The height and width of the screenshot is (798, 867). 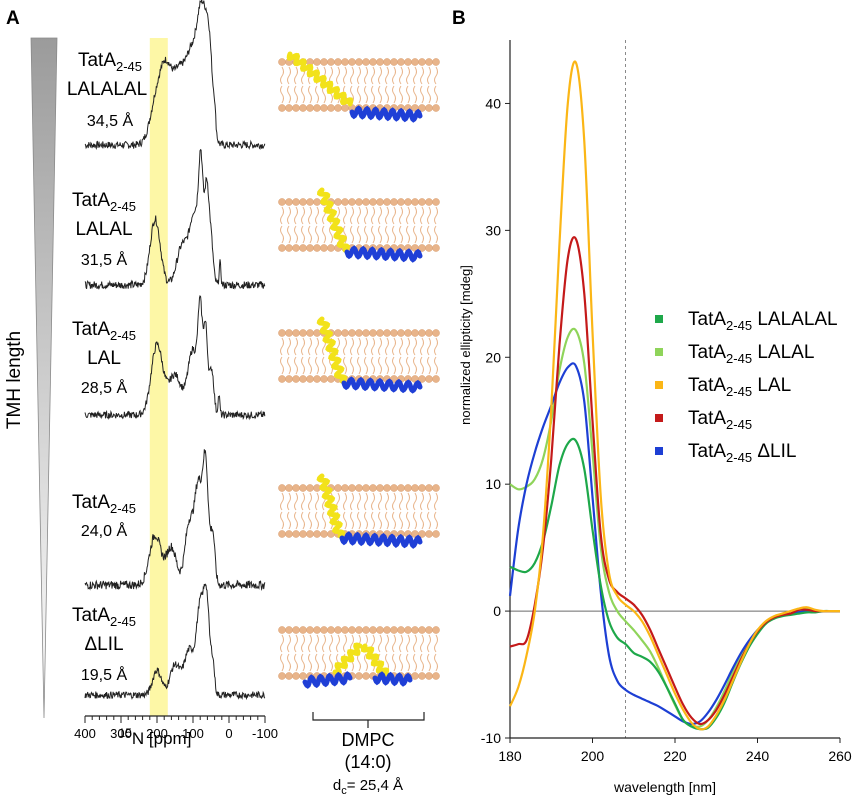 What do you see at coordinates (459, 18) in the screenshot?
I see `panel-b-label: B` at bounding box center [459, 18].